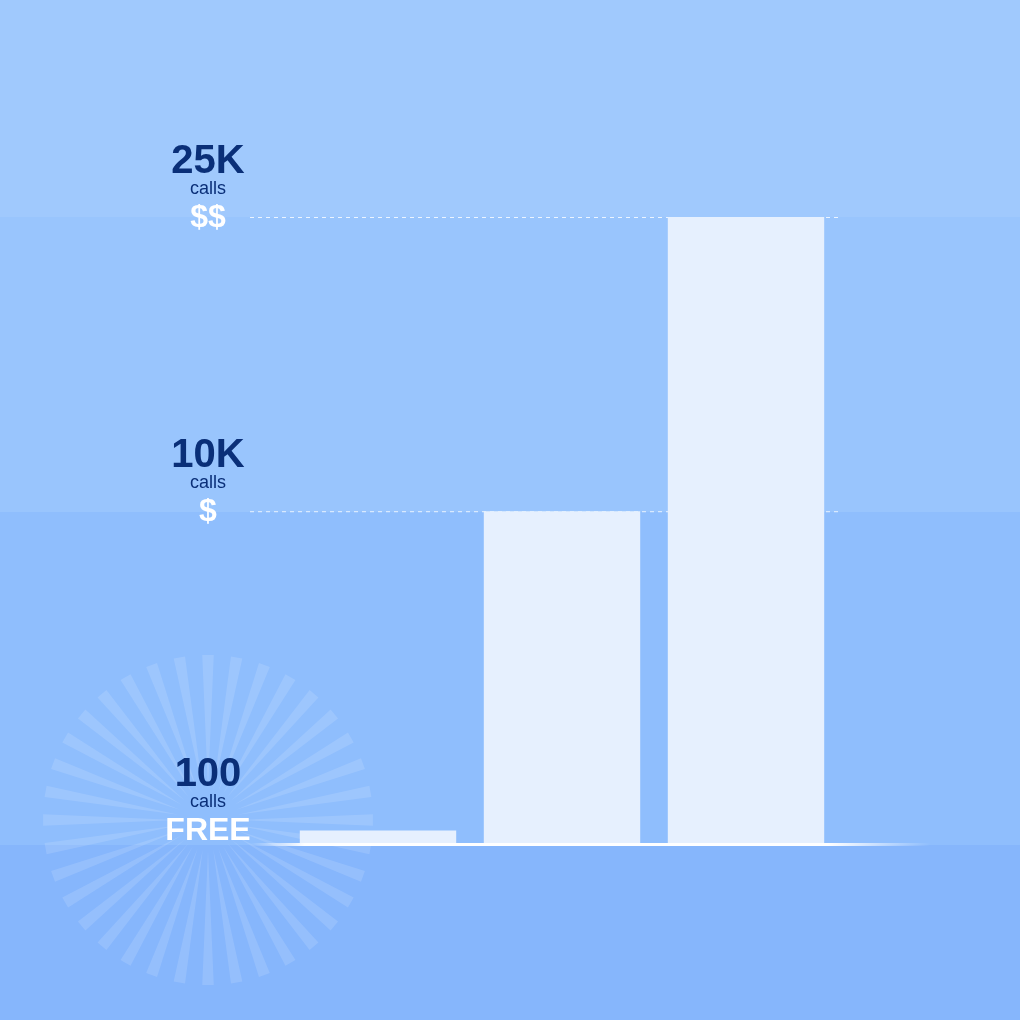 This screenshot has width=1020, height=1020. I want to click on ref-line-label: 10K calls $, so click(208, 480).